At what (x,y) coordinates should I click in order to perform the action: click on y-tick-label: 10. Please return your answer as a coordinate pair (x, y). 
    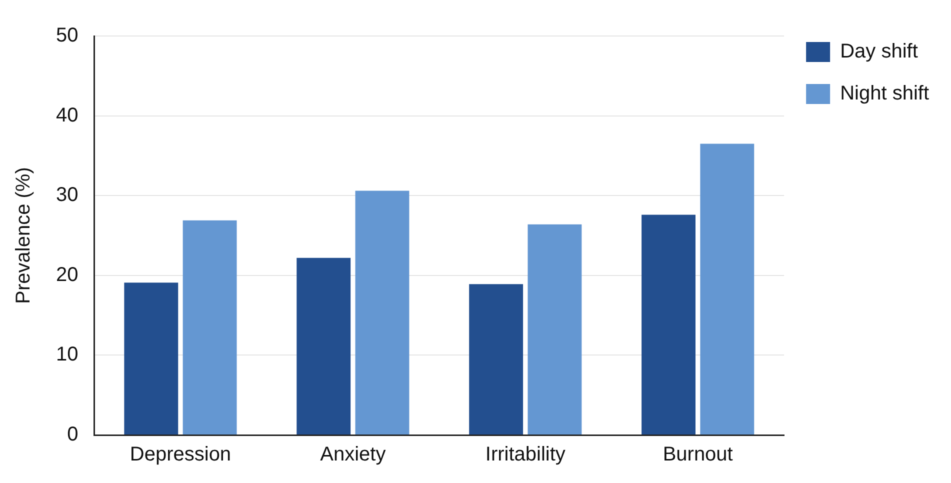
    Looking at the image, I should click on (67, 355).